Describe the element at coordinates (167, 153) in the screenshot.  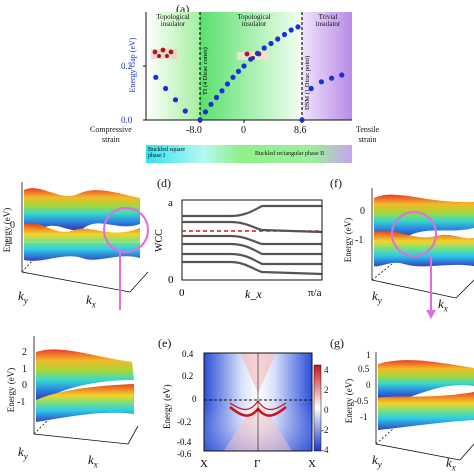
I see `phase-label-left: Buckled square phase I` at that location.